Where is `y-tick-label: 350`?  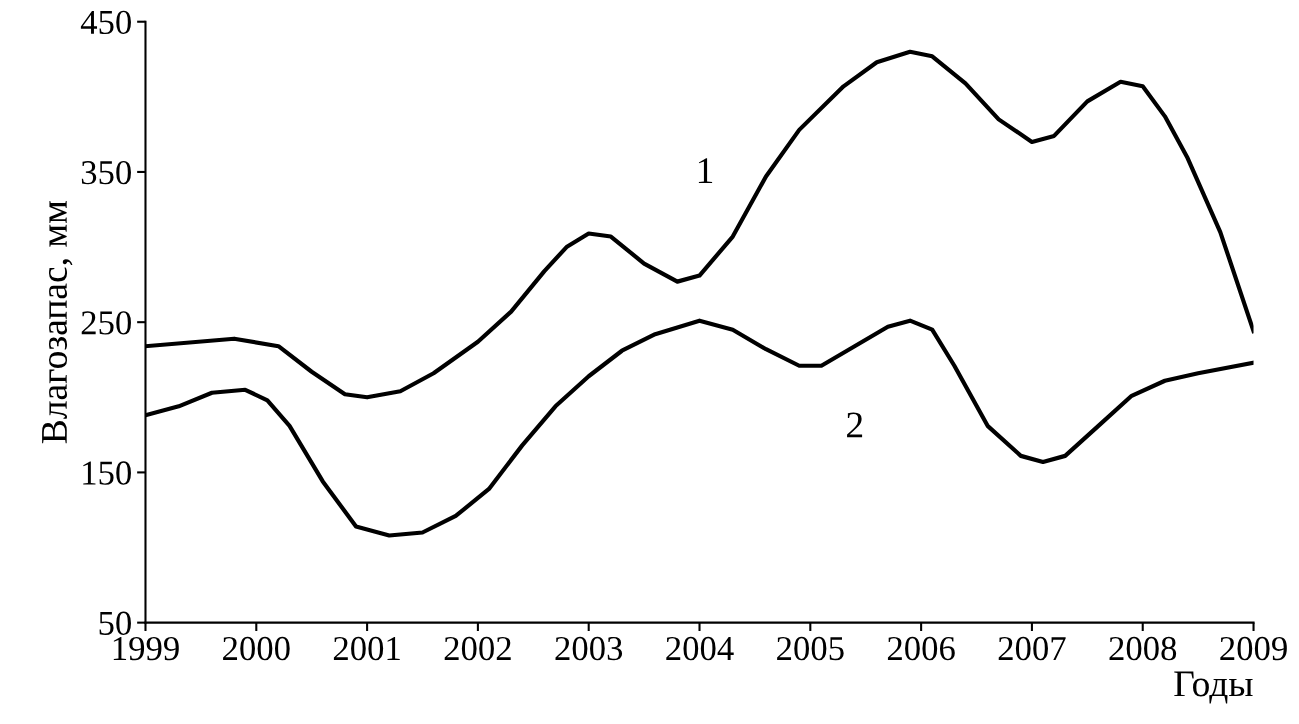 y-tick-label: 350 is located at coordinates (106, 172).